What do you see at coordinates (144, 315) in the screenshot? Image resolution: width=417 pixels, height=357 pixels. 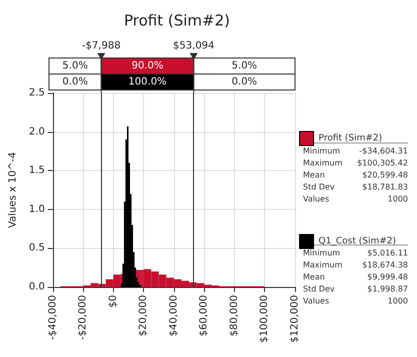 I see `x-tick-label: $20,000` at bounding box center [144, 315].